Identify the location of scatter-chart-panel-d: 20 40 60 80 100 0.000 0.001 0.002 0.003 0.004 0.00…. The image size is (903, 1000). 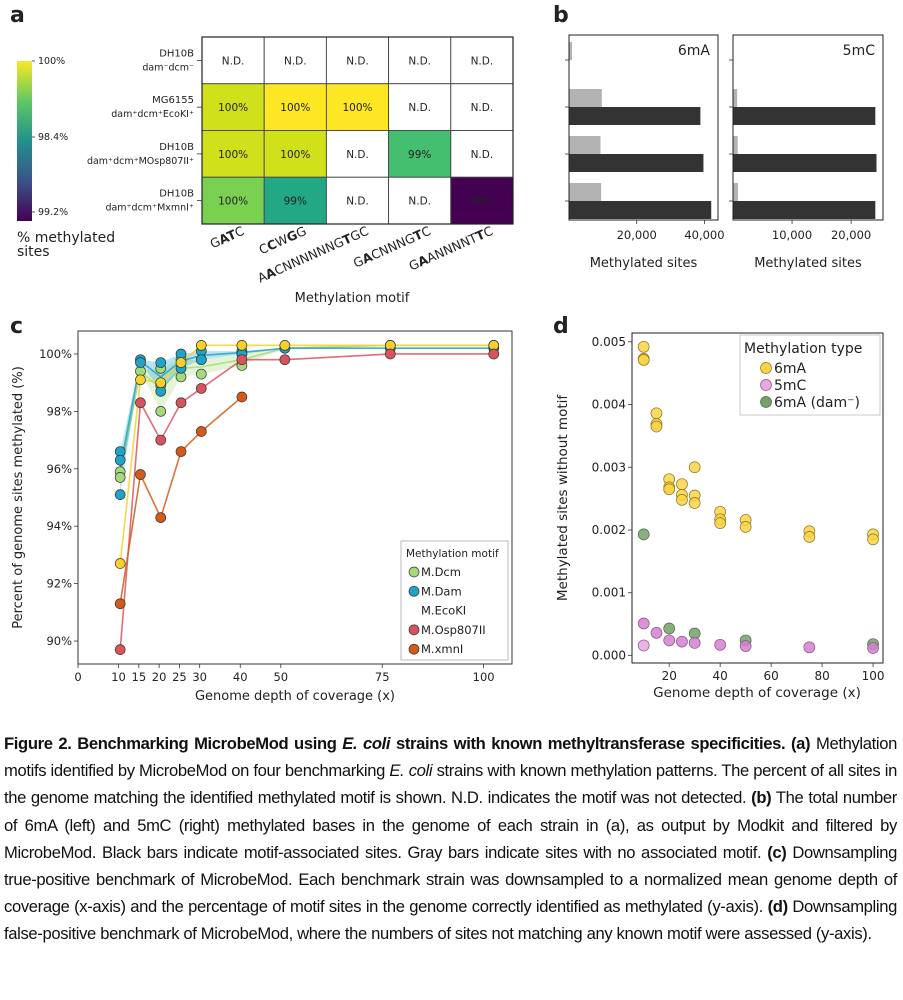
(720, 516).